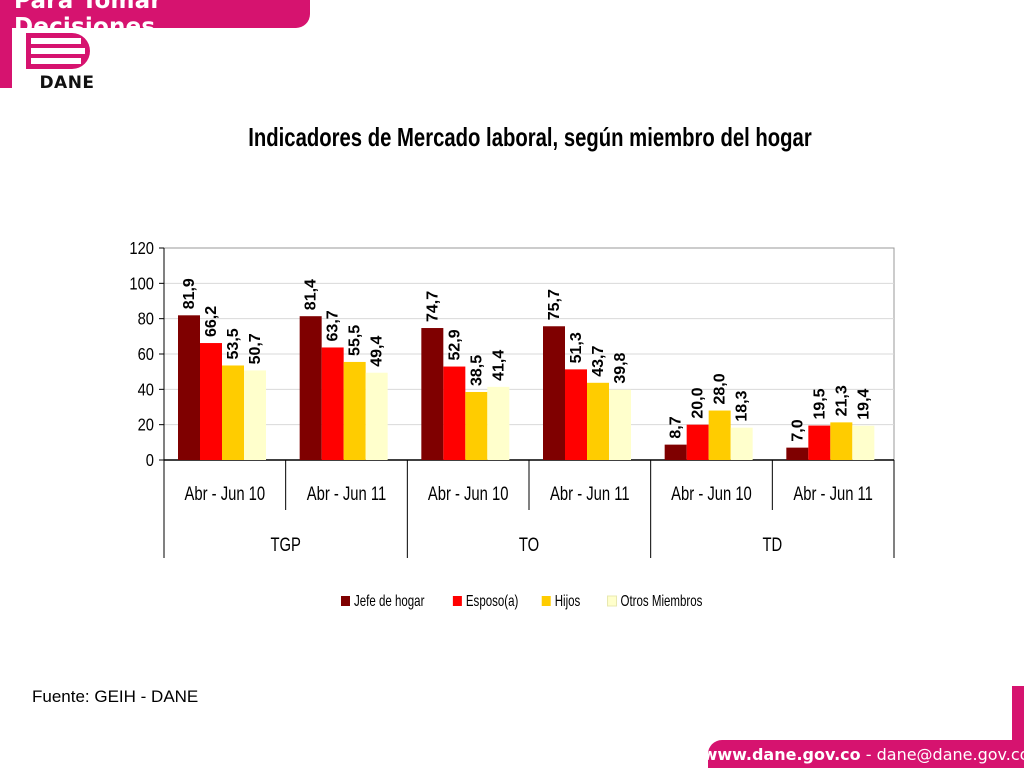 This screenshot has height=768, width=1024. Describe the element at coordinates (492, 600) in the screenshot. I see `legend-label: Esposo(a)` at that location.